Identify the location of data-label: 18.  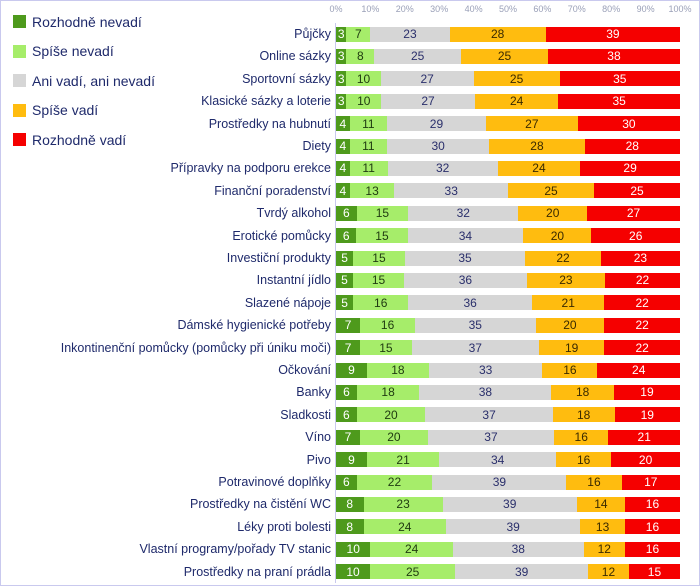
(398, 370).